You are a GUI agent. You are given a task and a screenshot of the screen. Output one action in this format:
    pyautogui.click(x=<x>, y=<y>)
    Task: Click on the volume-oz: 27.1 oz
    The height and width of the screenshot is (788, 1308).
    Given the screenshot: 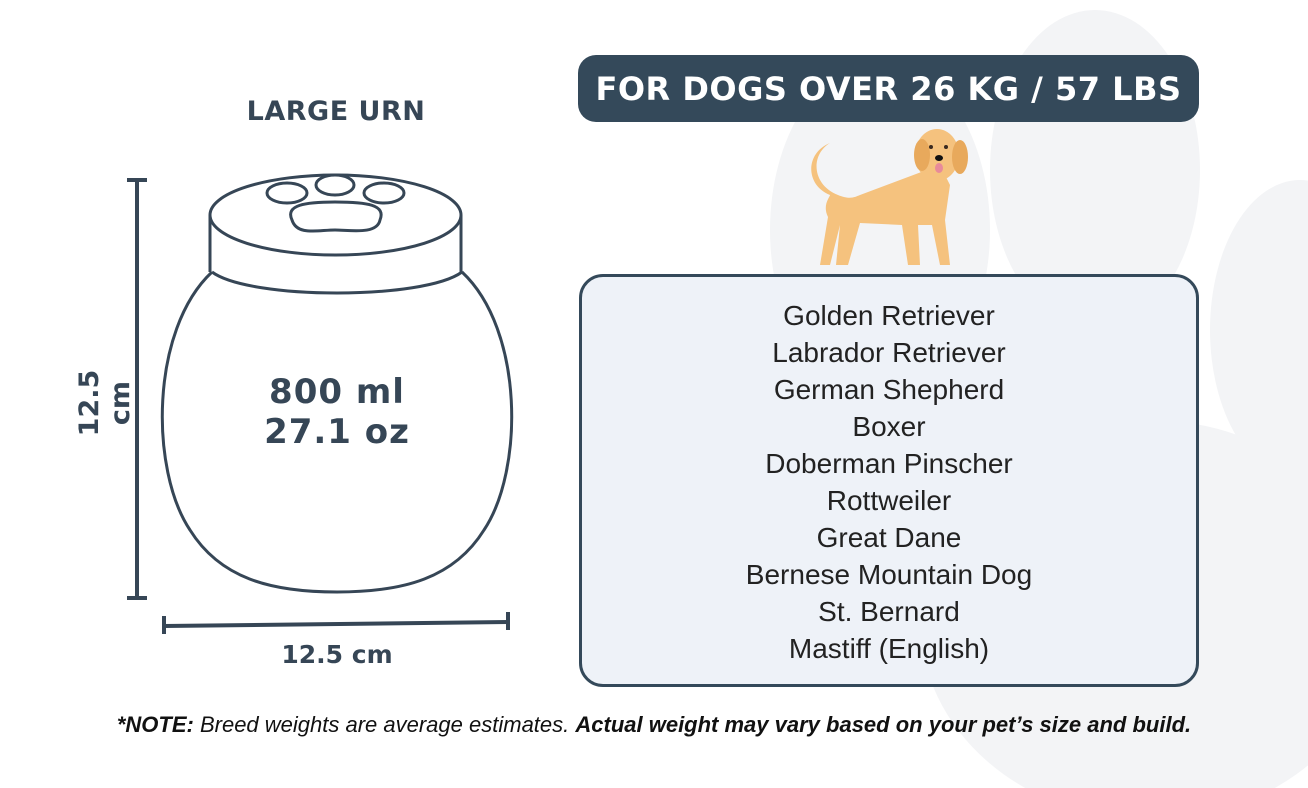 What is the action you would take?
    pyautogui.click(x=337, y=432)
    